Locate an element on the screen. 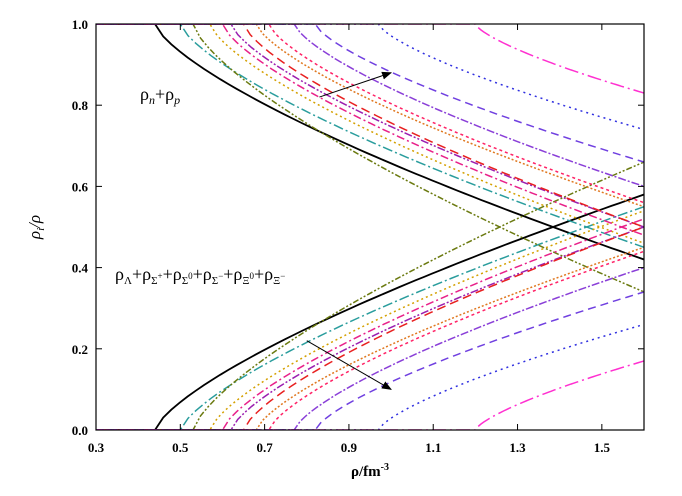  annotation-nucleons: ρn+ρp is located at coordinates (160, 95).